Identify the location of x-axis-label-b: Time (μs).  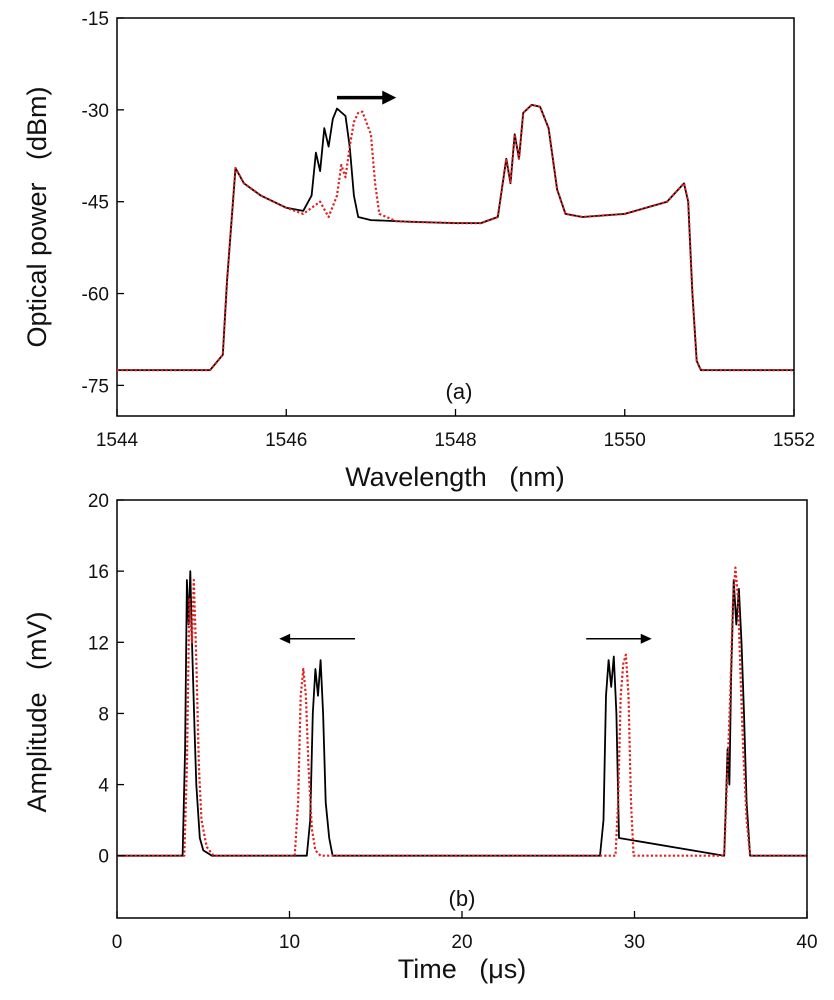
(462, 969).